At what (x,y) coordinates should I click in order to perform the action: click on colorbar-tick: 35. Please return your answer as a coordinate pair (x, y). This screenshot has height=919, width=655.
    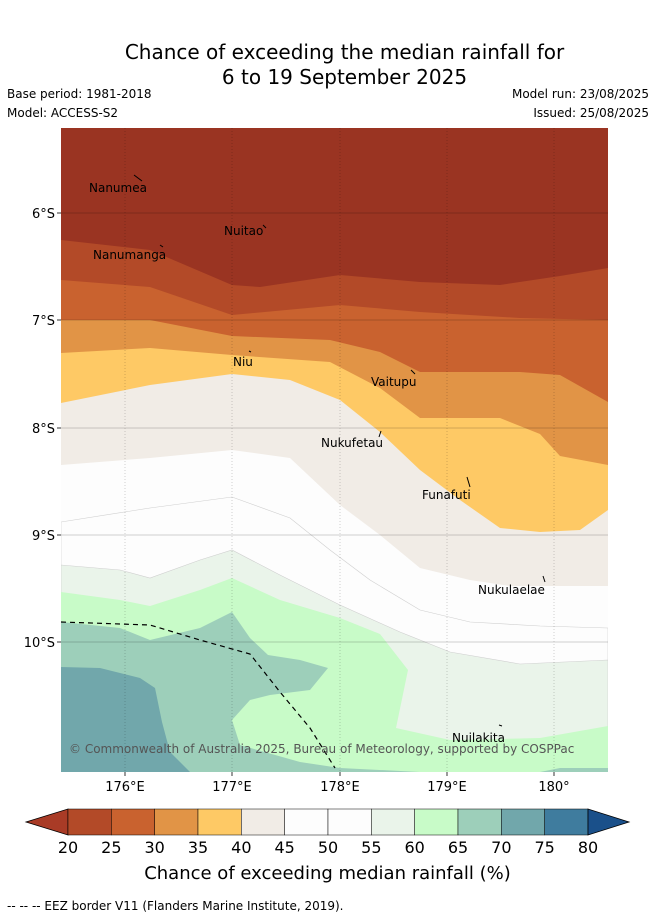
    Looking at the image, I should click on (198, 847).